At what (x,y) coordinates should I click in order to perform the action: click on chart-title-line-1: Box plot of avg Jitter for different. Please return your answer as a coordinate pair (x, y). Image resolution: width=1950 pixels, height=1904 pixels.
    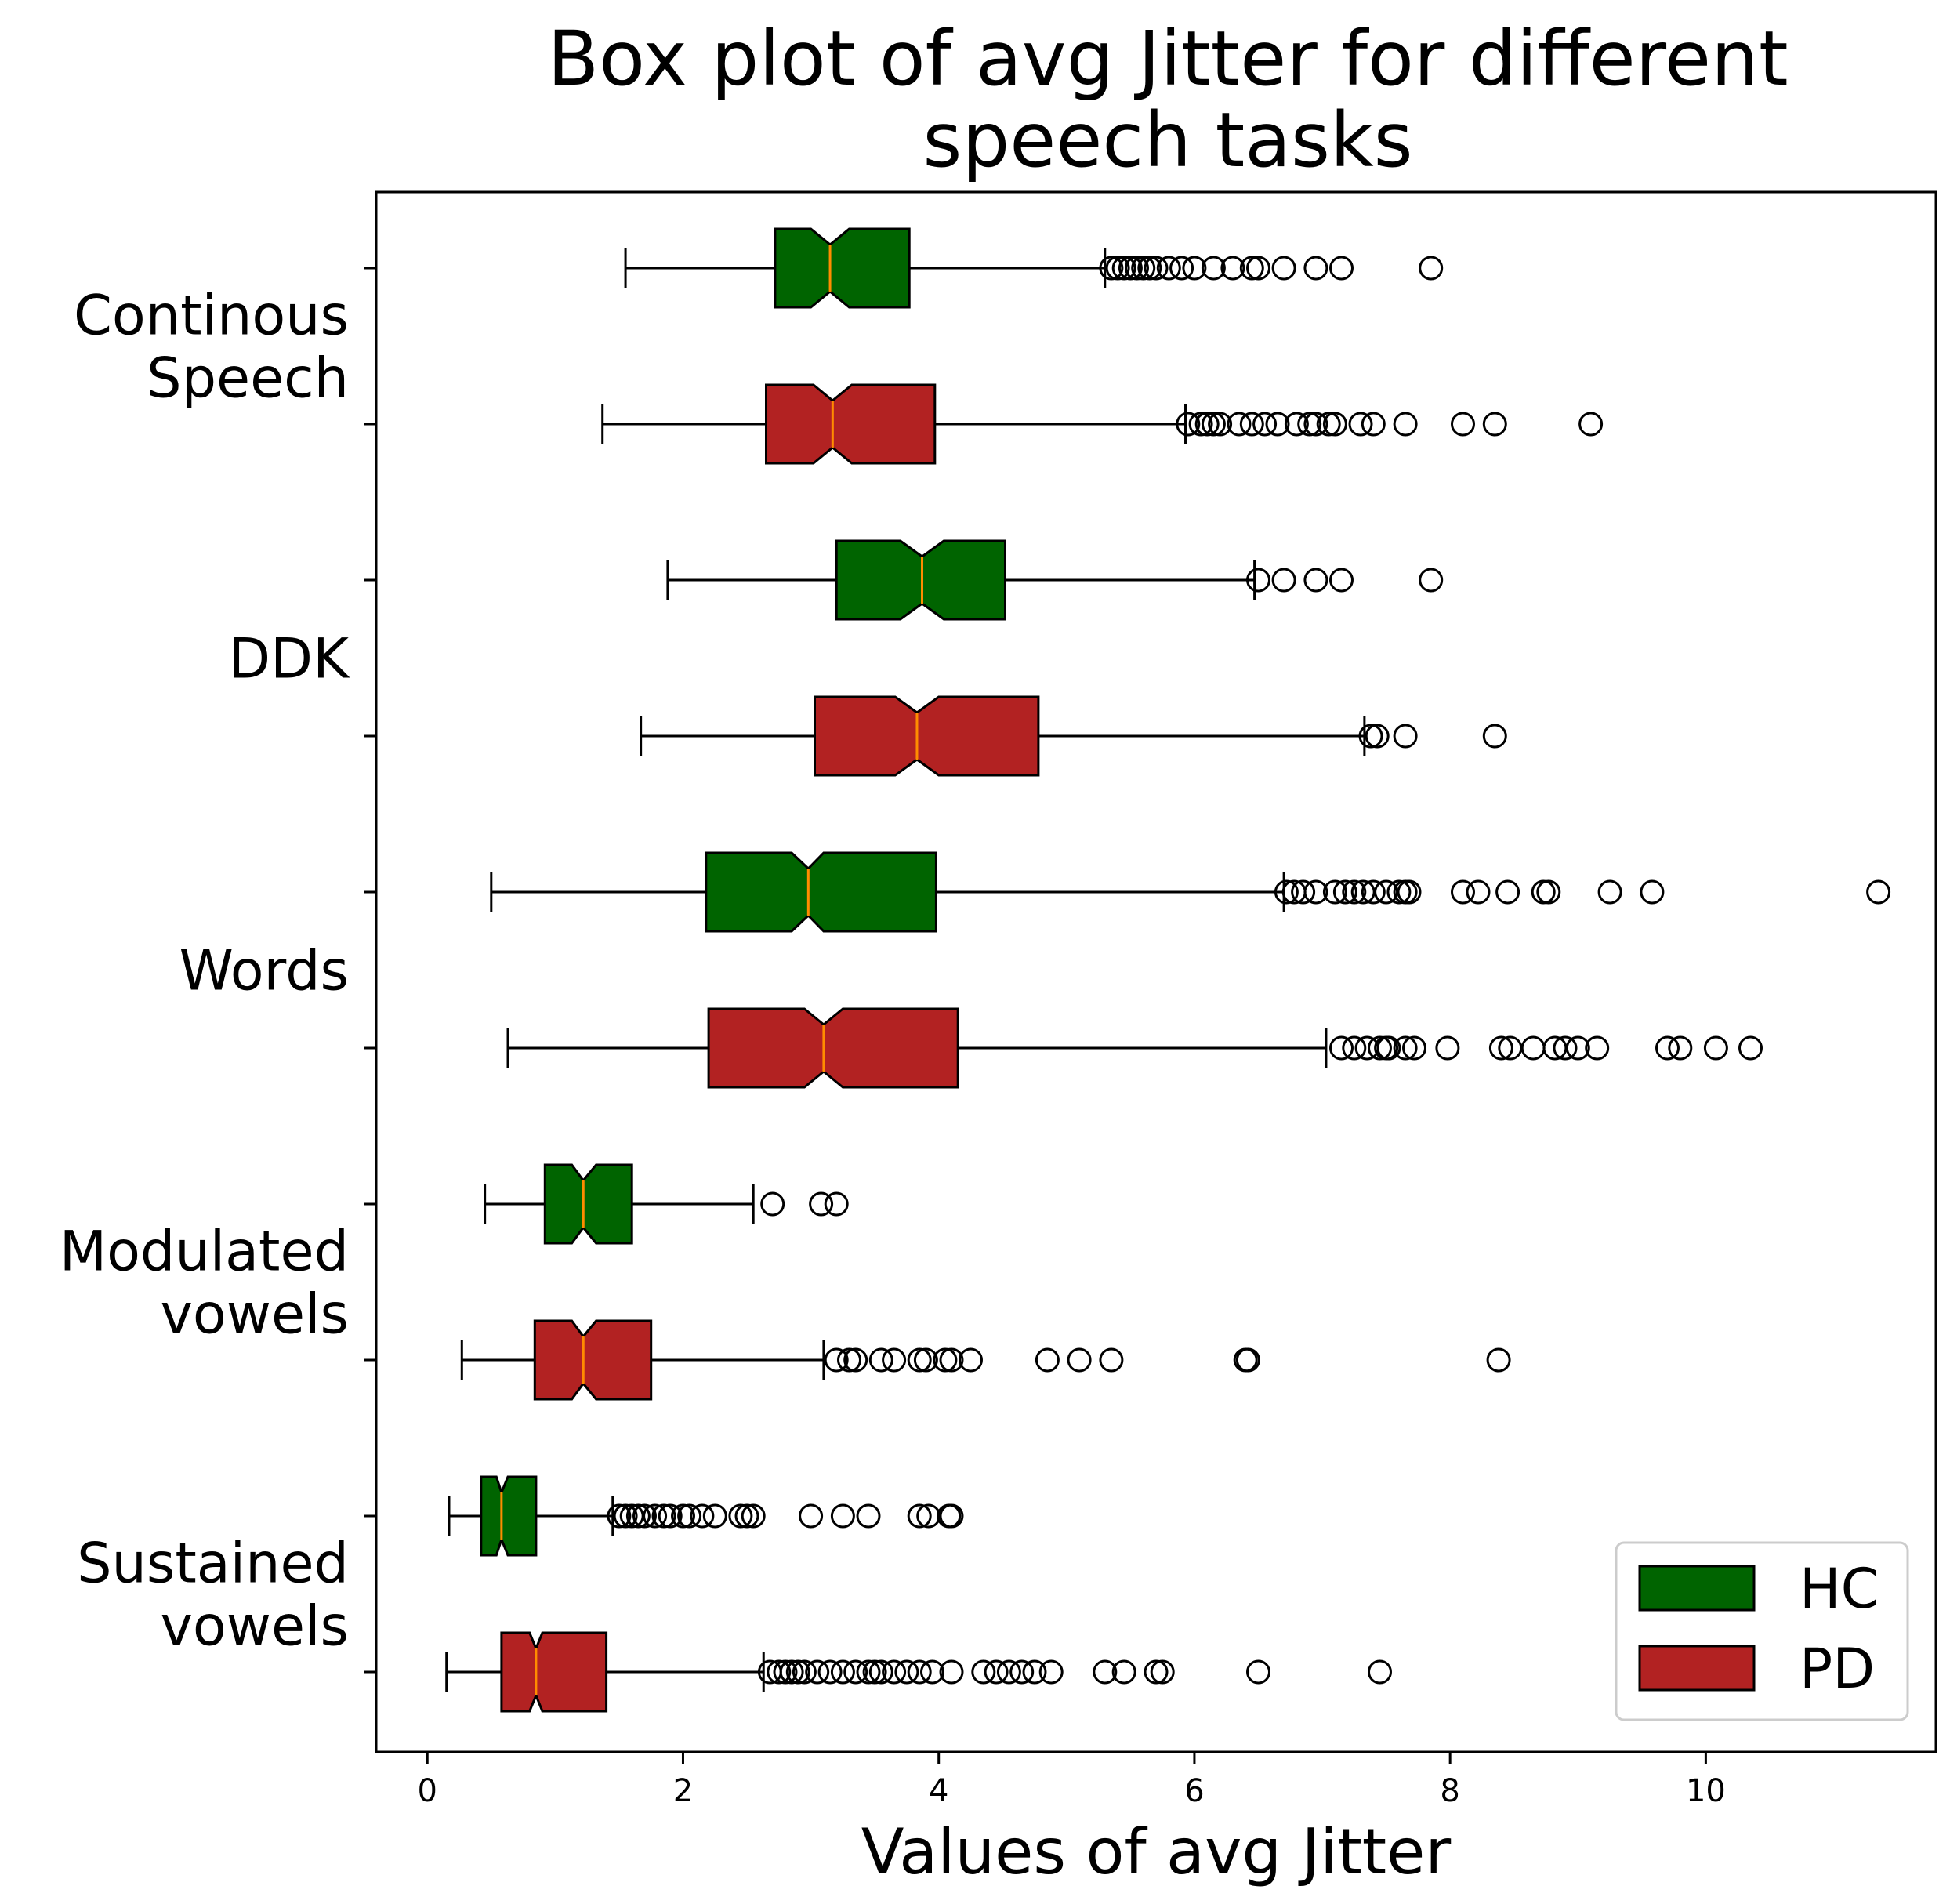
    Looking at the image, I should click on (1167, 59).